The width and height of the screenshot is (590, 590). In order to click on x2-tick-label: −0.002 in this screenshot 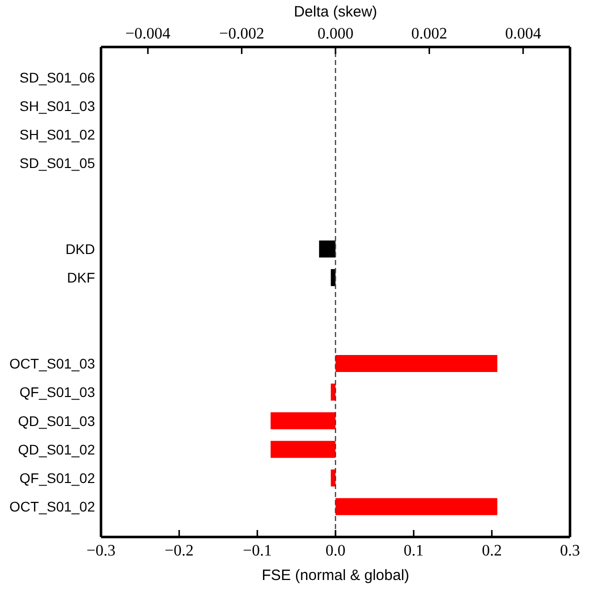, I will do `click(241, 34)`.